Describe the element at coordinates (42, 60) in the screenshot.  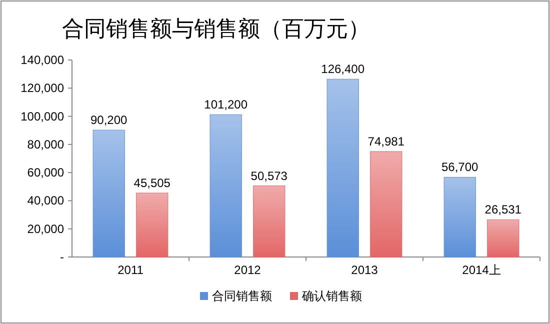
I see `y-tick-label: 140,000` at that location.